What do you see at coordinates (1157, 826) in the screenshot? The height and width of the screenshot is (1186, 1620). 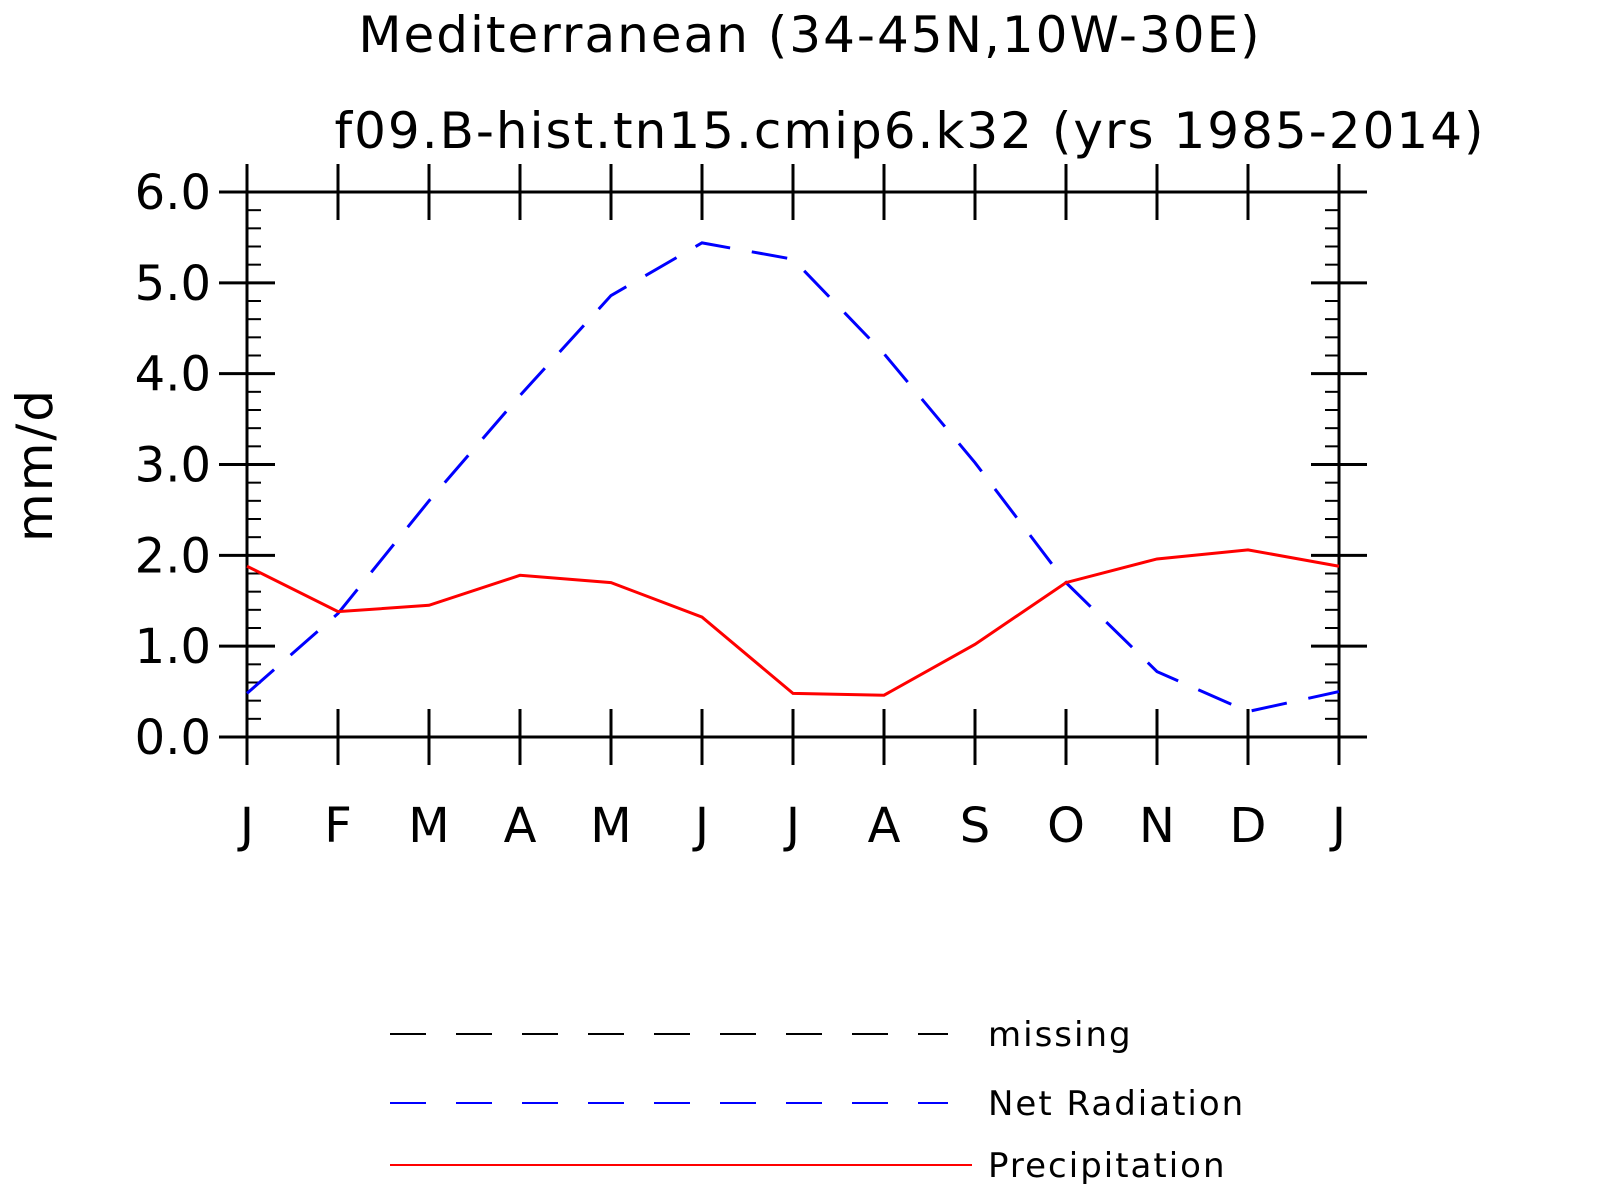 I see `x-tick-label: N` at bounding box center [1157, 826].